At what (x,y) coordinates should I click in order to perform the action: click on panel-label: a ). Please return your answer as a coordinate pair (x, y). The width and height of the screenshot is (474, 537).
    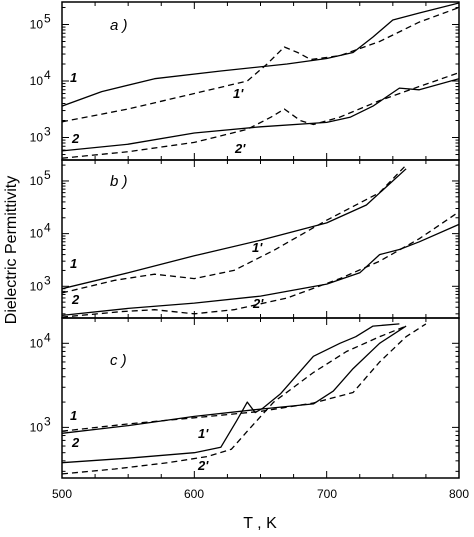
    Looking at the image, I should click on (119, 25).